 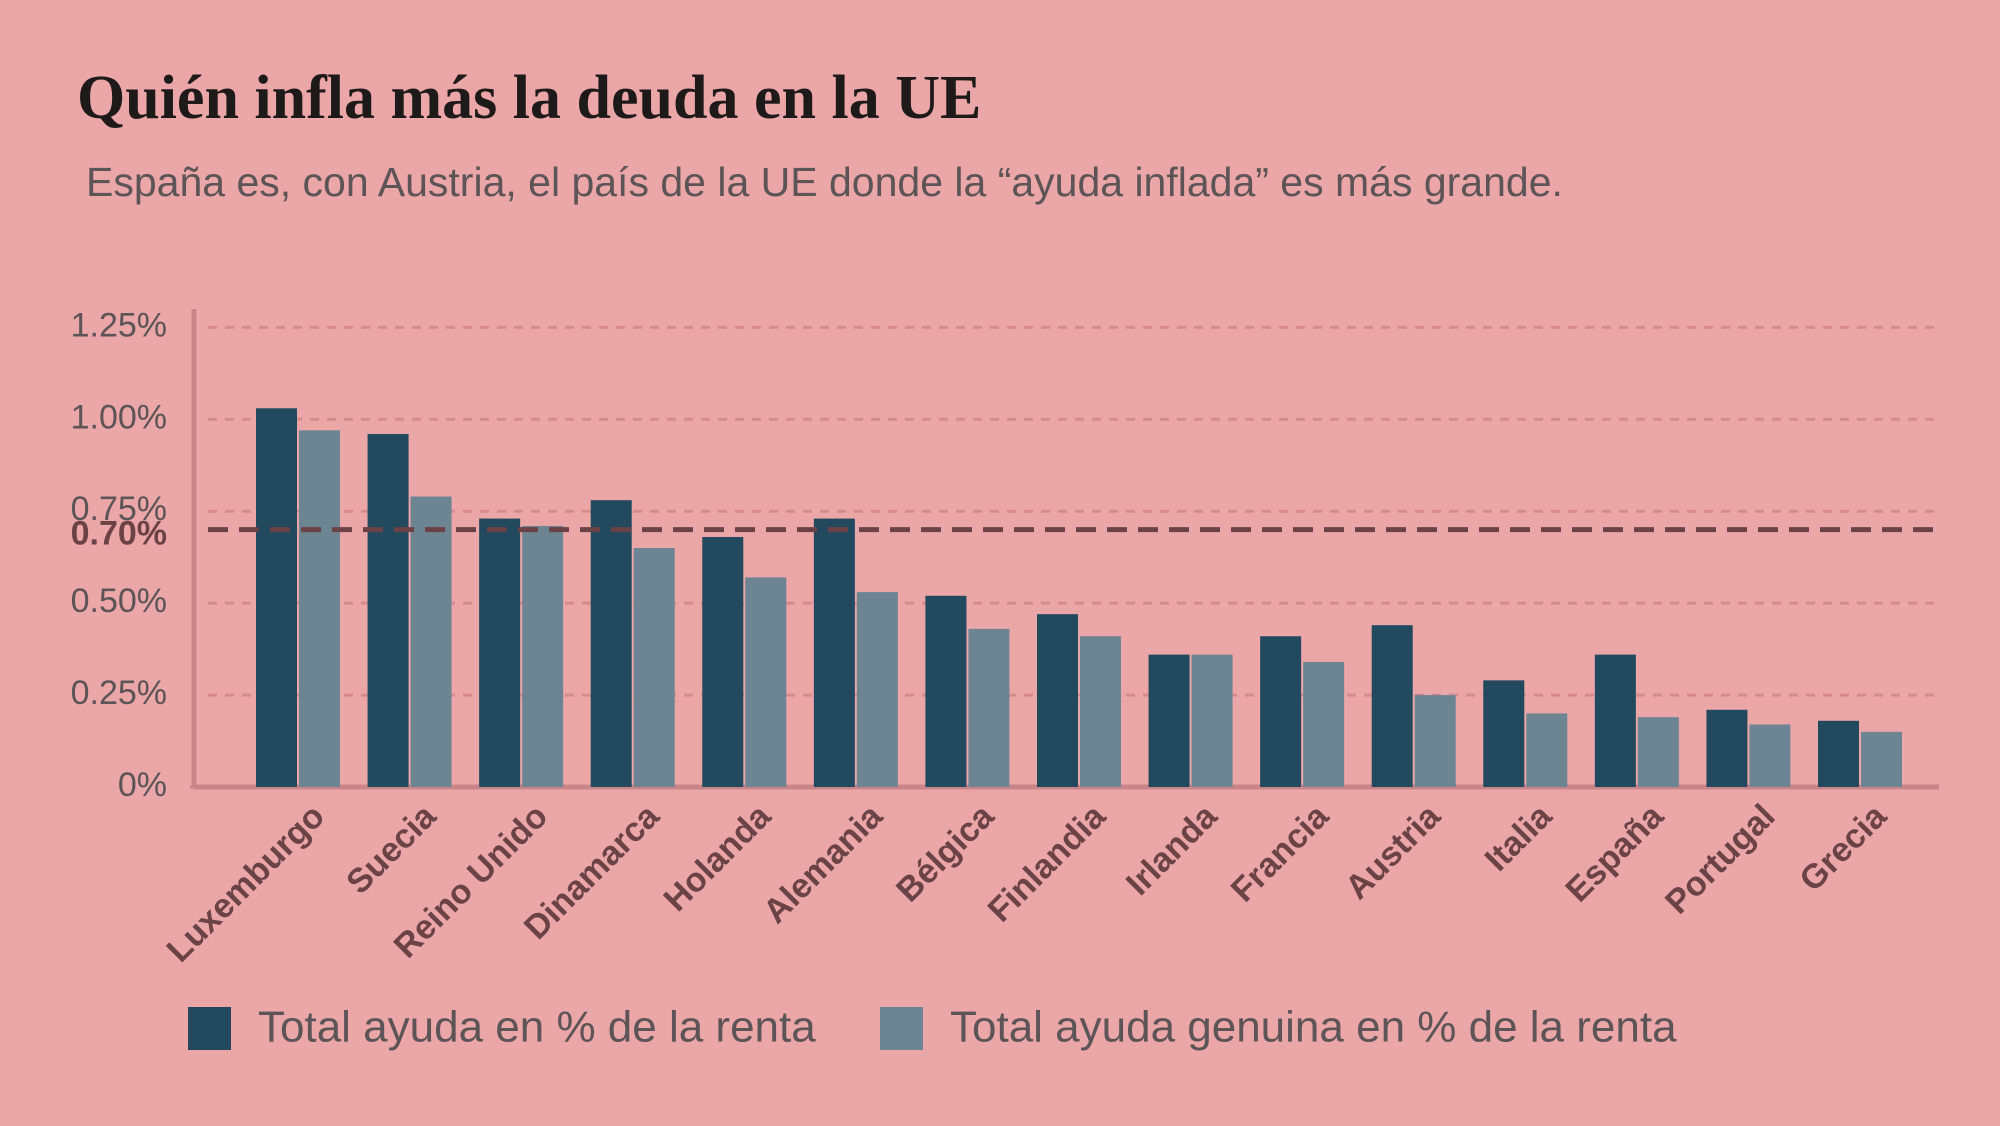 What do you see at coordinates (119, 693) in the screenshot?
I see `y-tick-label: 0.25%` at bounding box center [119, 693].